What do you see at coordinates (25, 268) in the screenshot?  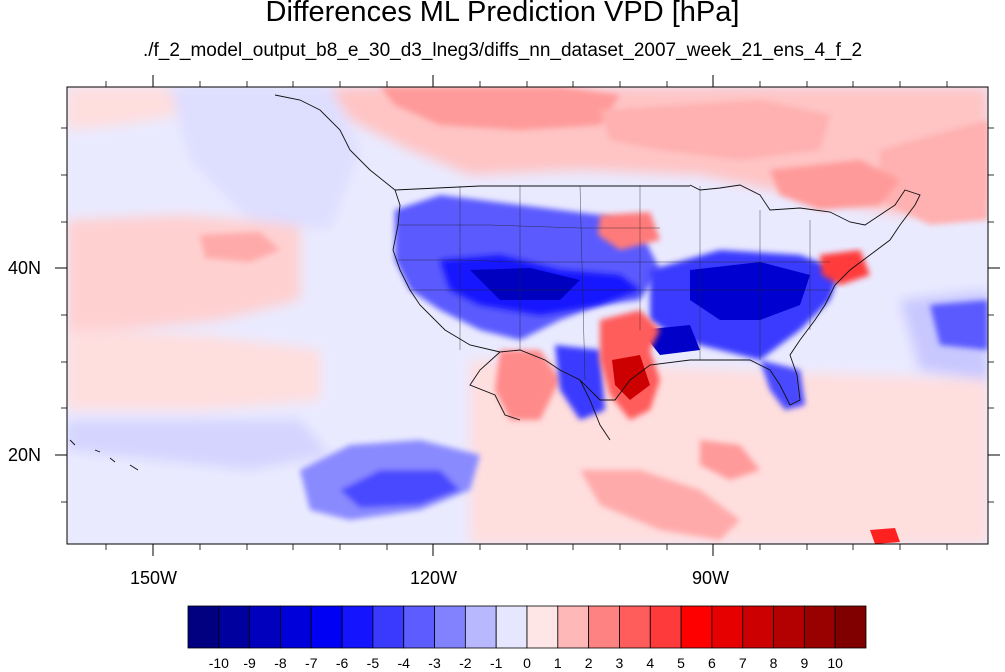 I see `y-tick-label-40n: 40N` at bounding box center [25, 268].